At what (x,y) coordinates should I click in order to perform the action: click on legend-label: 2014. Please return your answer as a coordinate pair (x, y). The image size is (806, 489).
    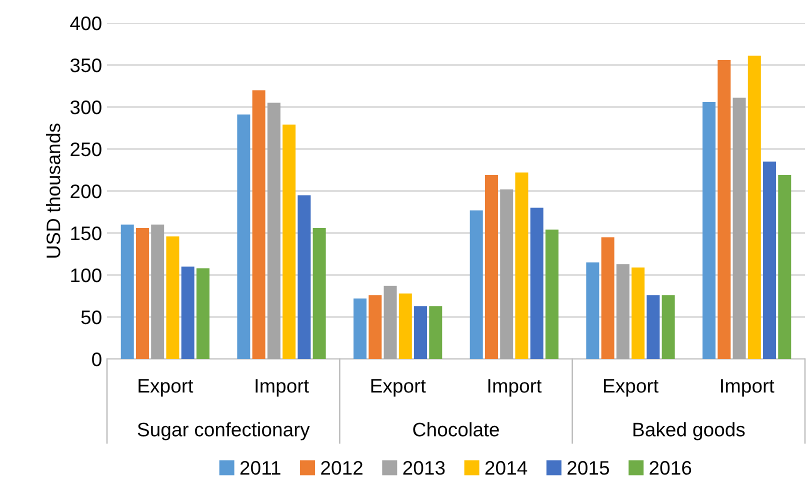
    Looking at the image, I should click on (506, 468).